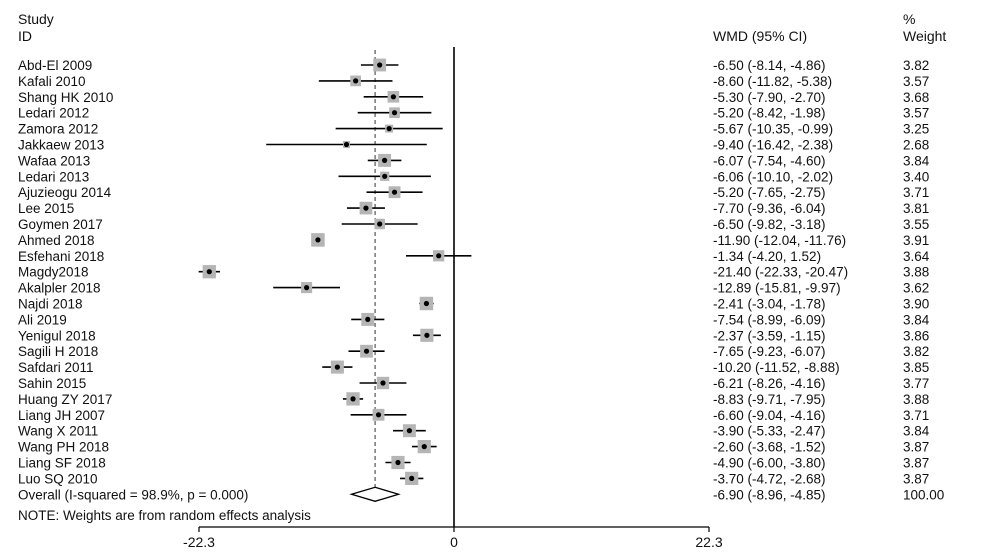 The height and width of the screenshot is (555, 1000). Describe the element at coordinates (769, 319) in the screenshot. I see `ci-text: -7.54 (-8.99, -6.09)` at that location.